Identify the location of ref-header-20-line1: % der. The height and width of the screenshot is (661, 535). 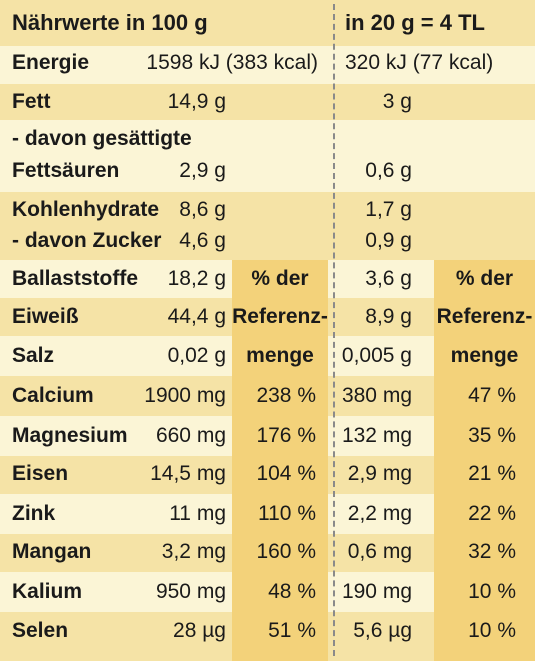
(484, 278).